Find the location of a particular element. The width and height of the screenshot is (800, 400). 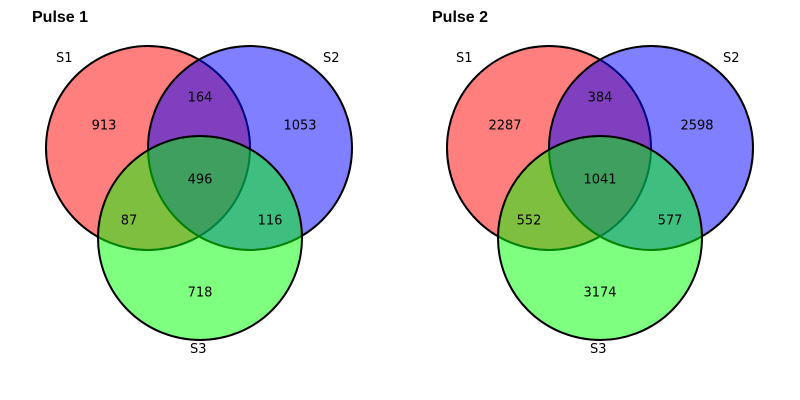

count-s2-only: 2598 is located at coordinates (696, 126).